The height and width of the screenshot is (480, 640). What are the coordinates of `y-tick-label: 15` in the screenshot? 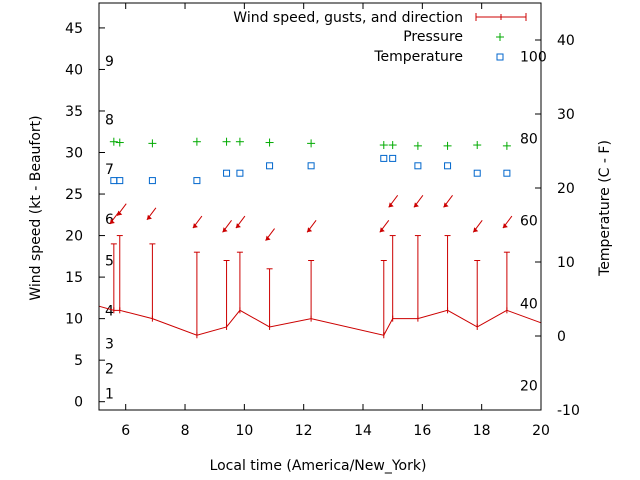 It's located at (74, 278).